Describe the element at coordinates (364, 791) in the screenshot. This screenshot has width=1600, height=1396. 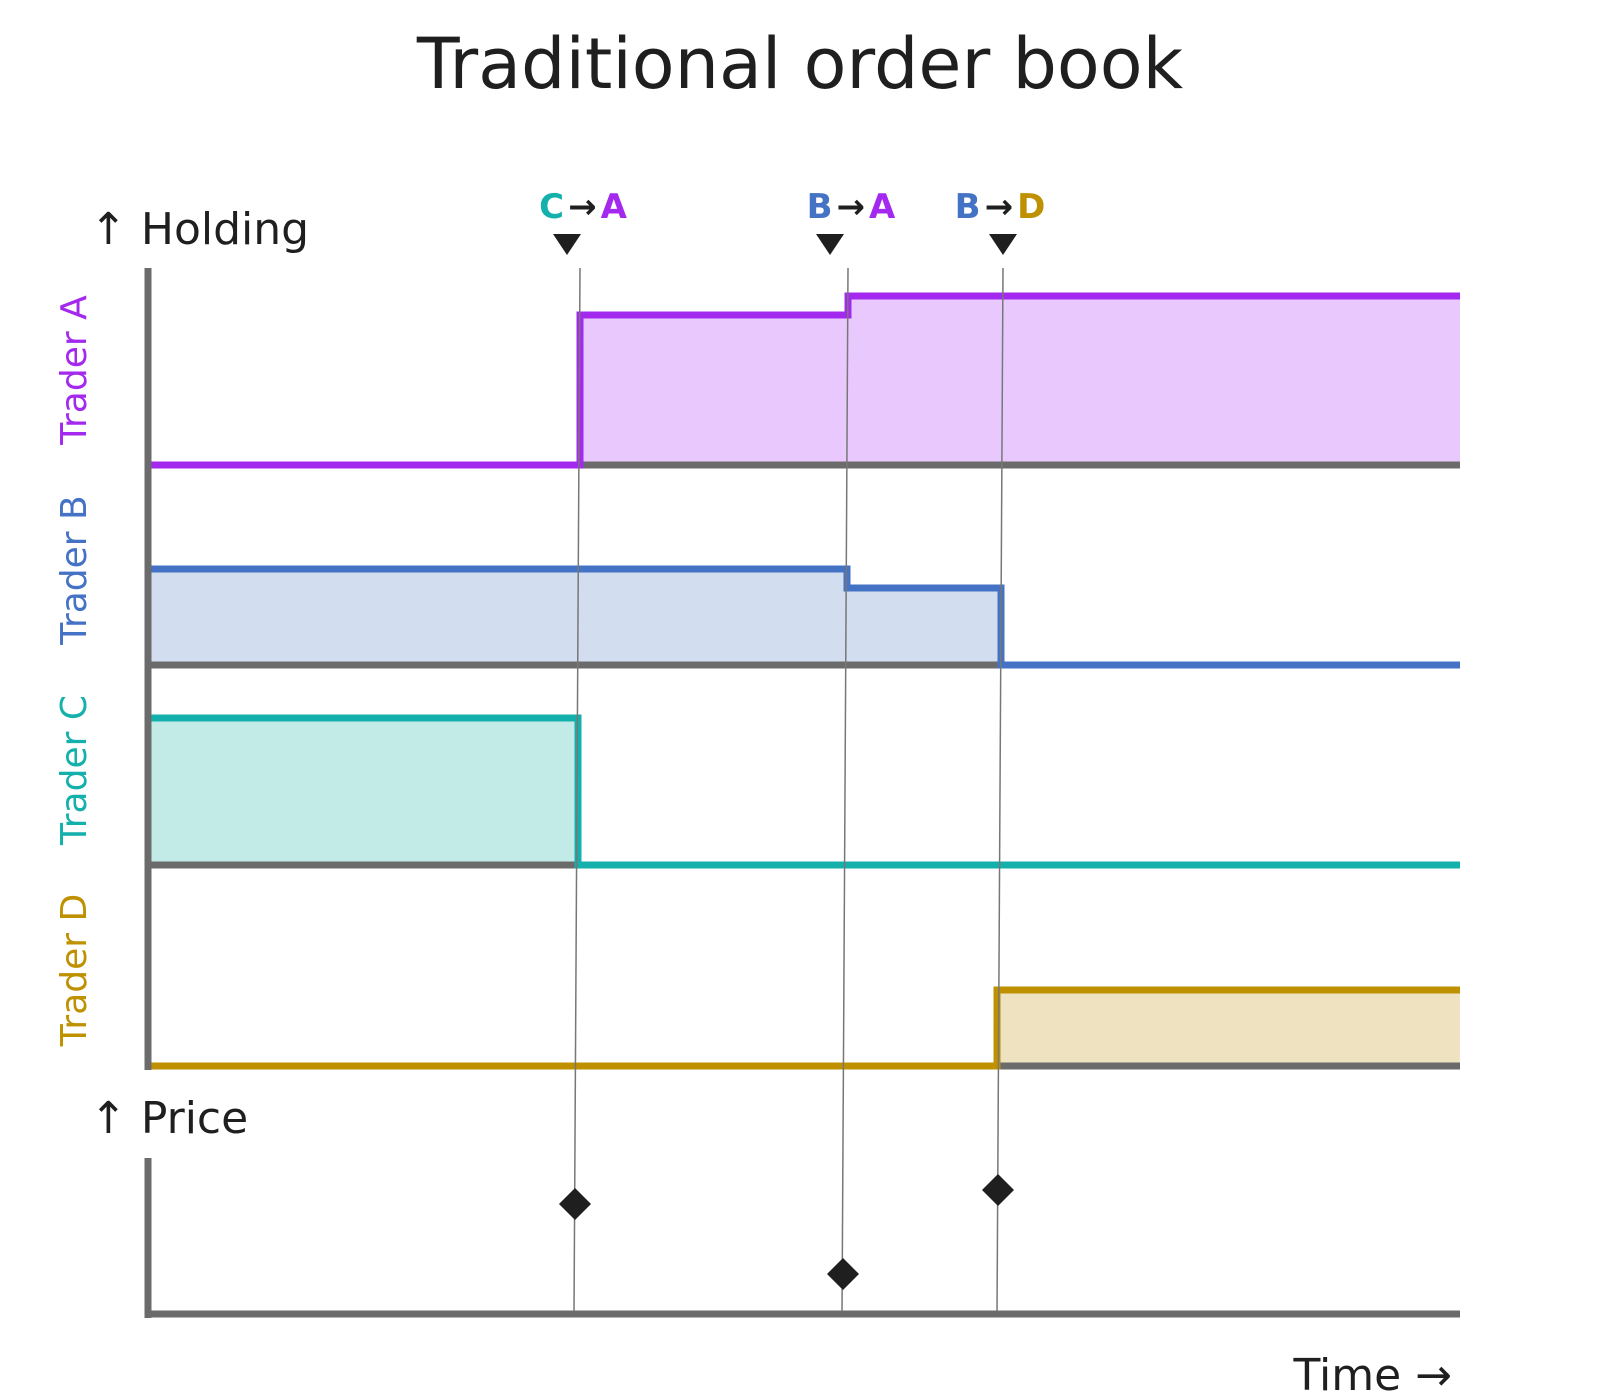
I see `trader-c-holding-area` at that location.